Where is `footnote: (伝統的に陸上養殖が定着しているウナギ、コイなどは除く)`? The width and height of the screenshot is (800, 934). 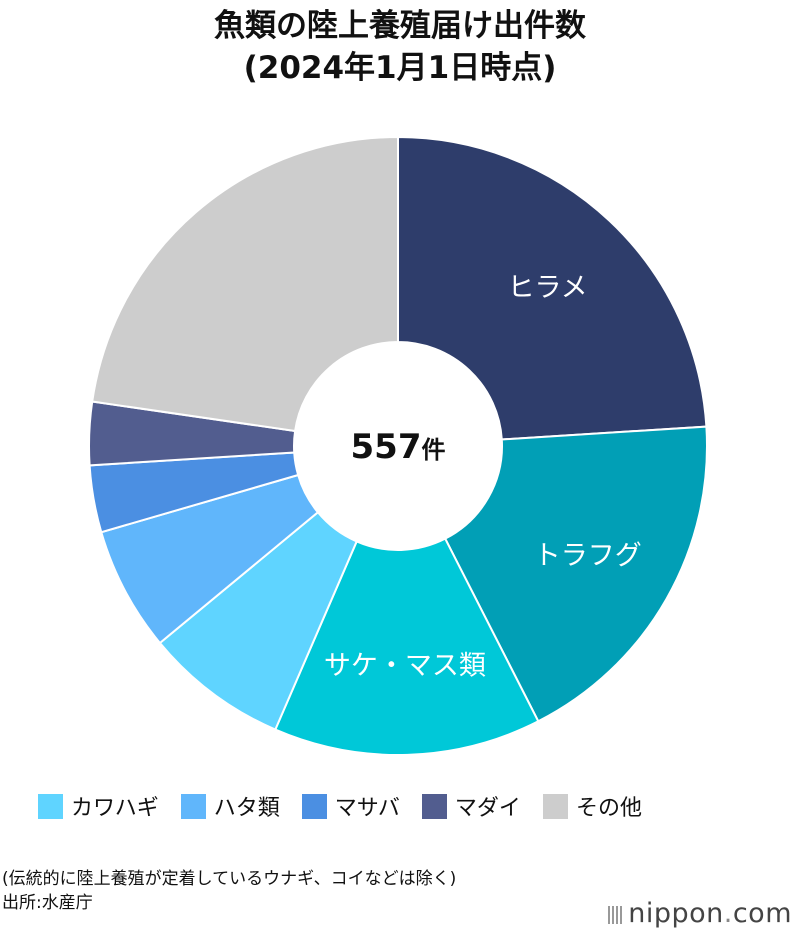
footnote: (伝統的に陸上養殖が定着しているウナギ、コイなどは除く) is located at coordinates (229, 879).